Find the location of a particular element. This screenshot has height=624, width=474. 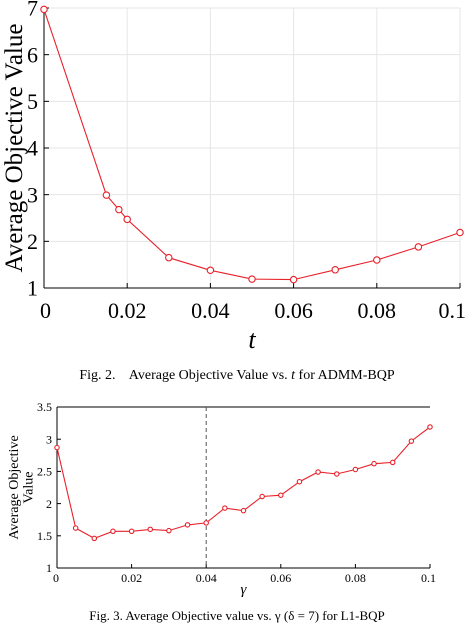

series-line is located at coordinates (243, 483).